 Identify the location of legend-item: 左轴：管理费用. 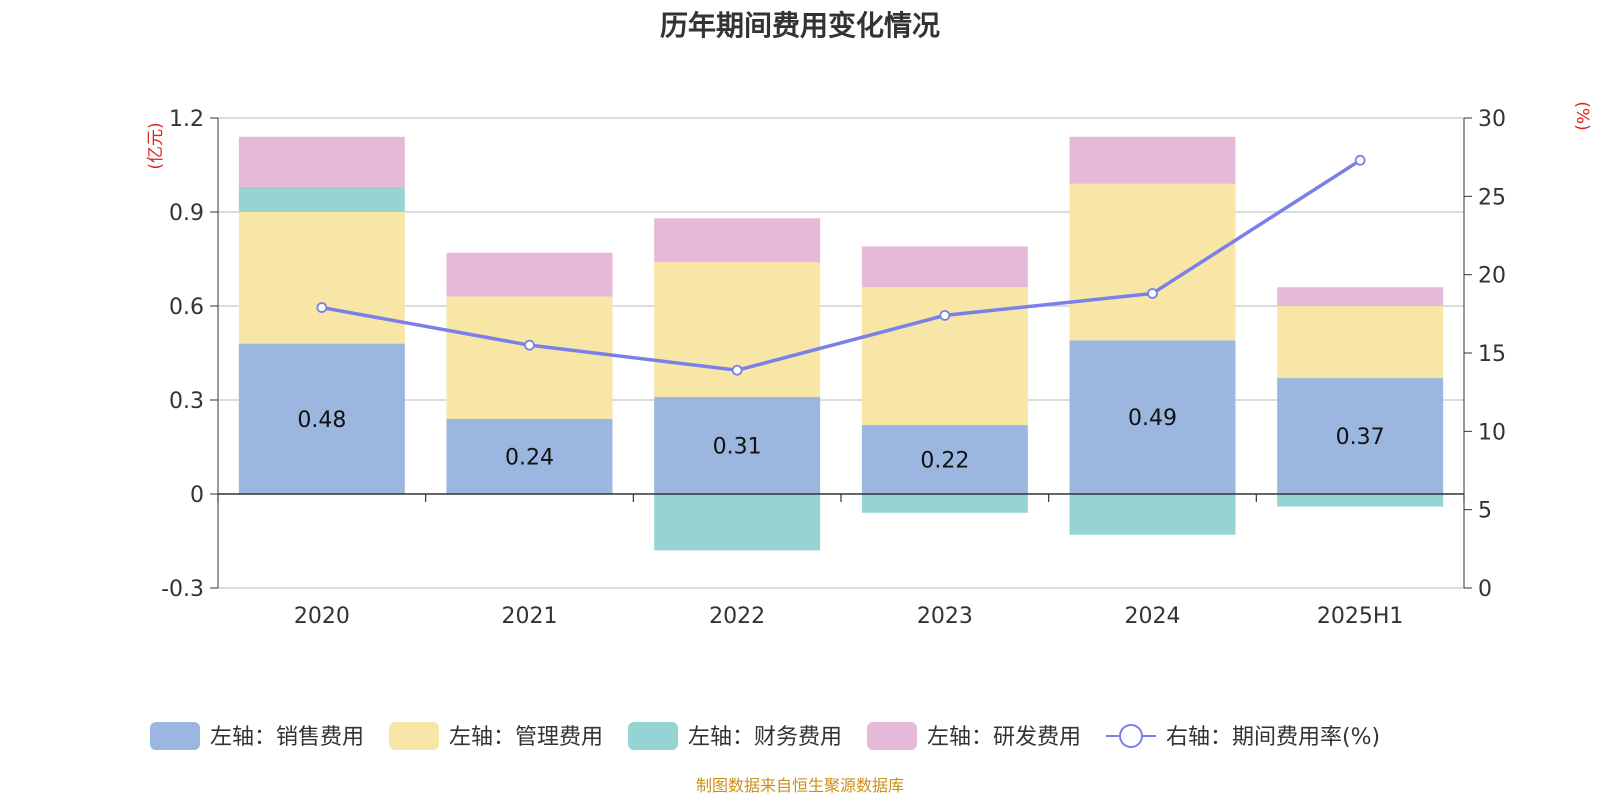
(496, 736).